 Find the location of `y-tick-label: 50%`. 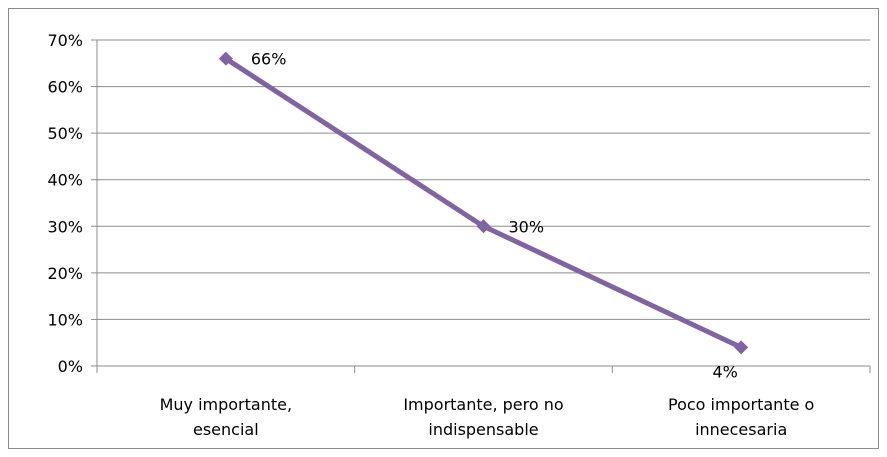

y-tick-label: 50% is located at coordinates (65, 133).